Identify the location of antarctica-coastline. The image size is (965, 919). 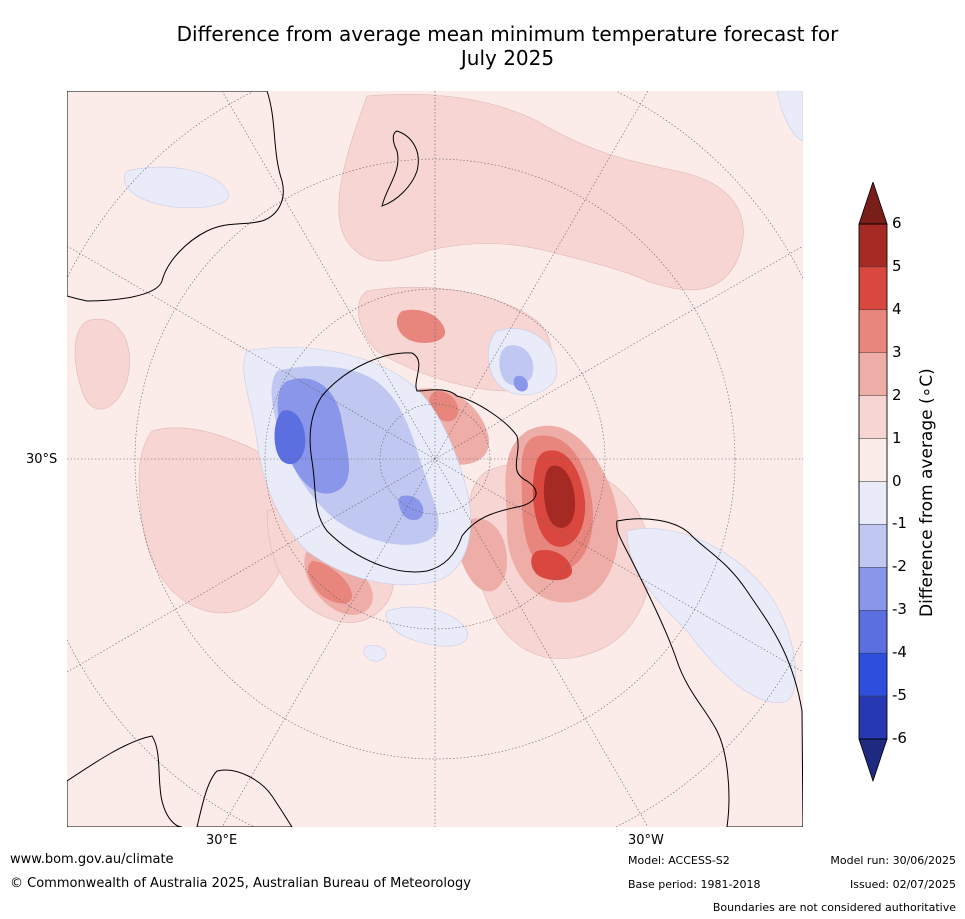
(423, 462).